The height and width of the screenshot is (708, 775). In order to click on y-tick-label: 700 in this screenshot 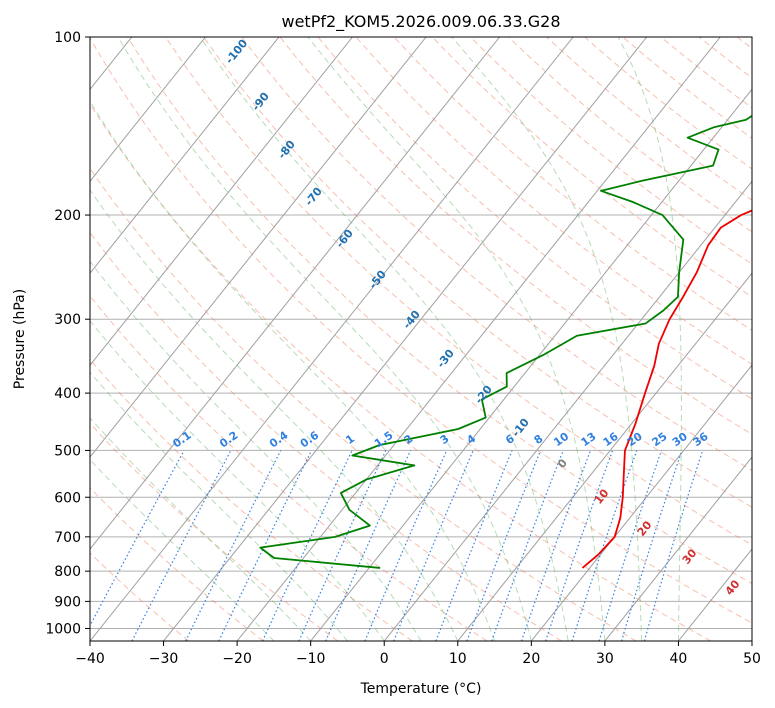, I will do `click(67, 538)`.